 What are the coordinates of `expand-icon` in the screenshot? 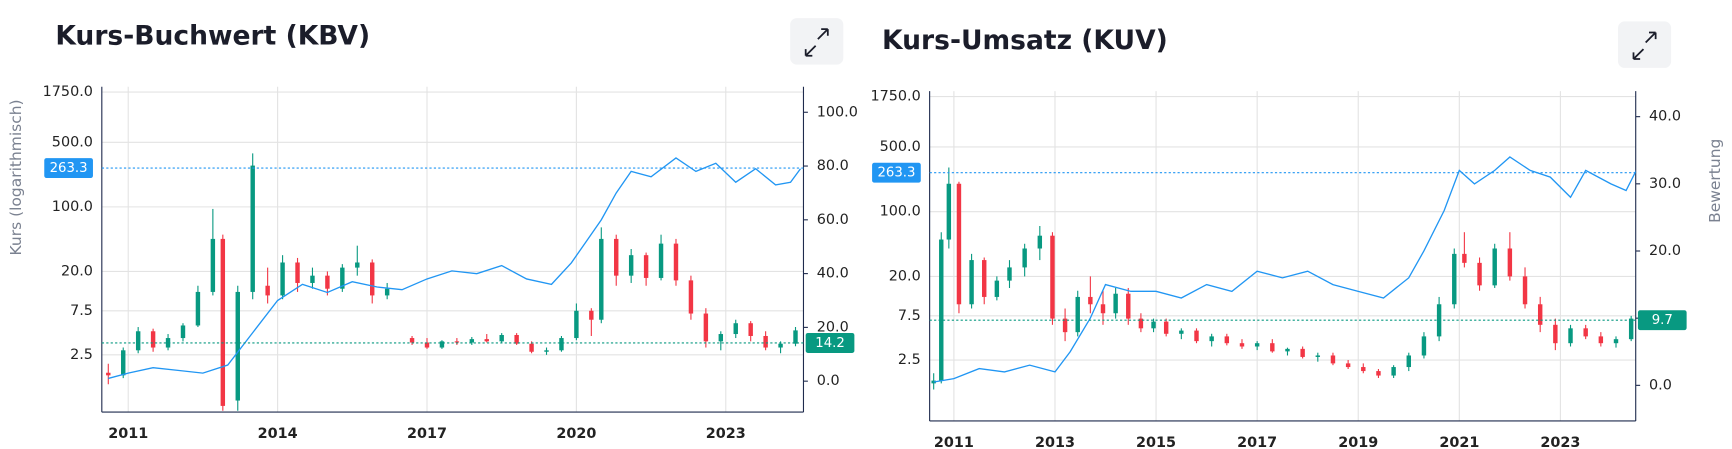 It's located at (816, 42).